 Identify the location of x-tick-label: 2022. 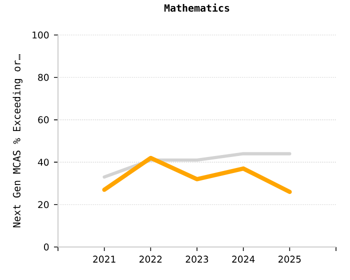
(151, 259).